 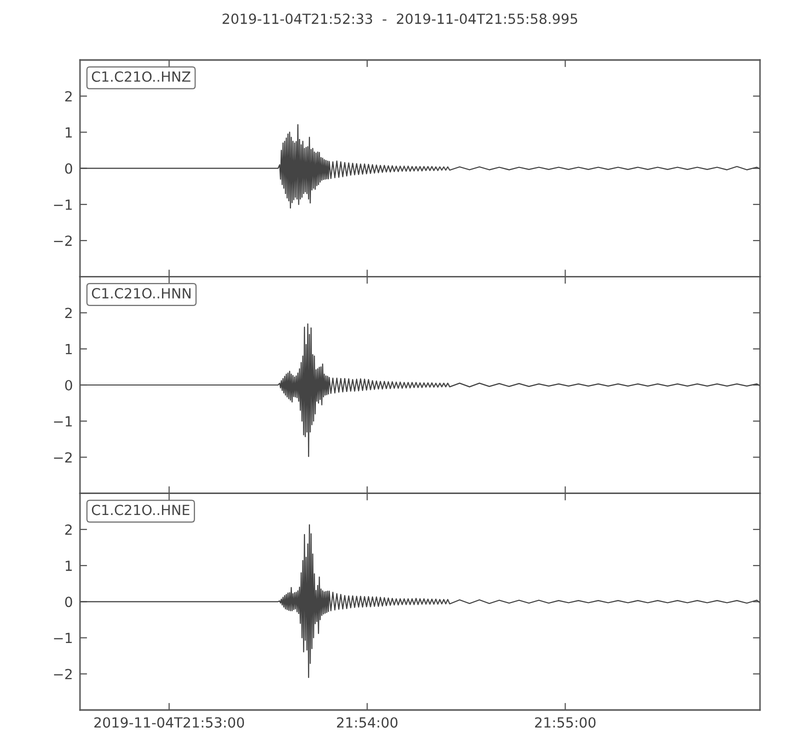 What do you see at coordinates (400, 19) in the screenshot?
I see `chart-title: 2019-11-04T21:52:33 - 2019-11-04T21:55:58.995` at bounding box center [400, 19].